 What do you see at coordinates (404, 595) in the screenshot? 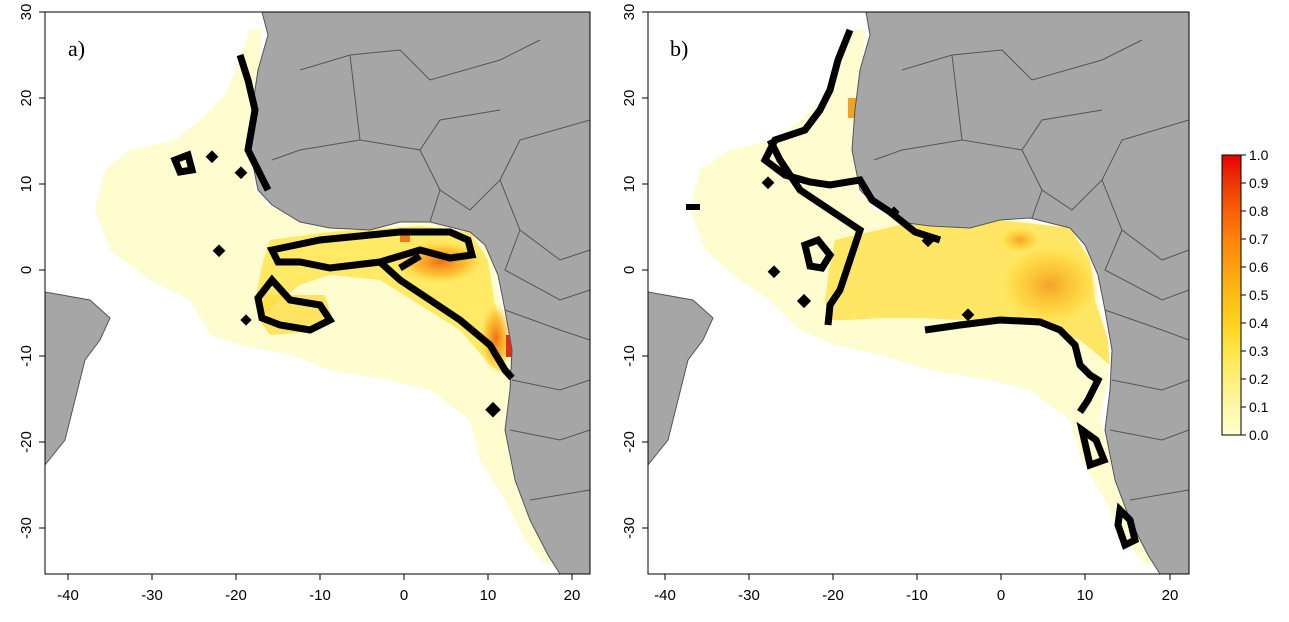
I see `panel-a-x-tick: 0` at bounding box center [404, 595].